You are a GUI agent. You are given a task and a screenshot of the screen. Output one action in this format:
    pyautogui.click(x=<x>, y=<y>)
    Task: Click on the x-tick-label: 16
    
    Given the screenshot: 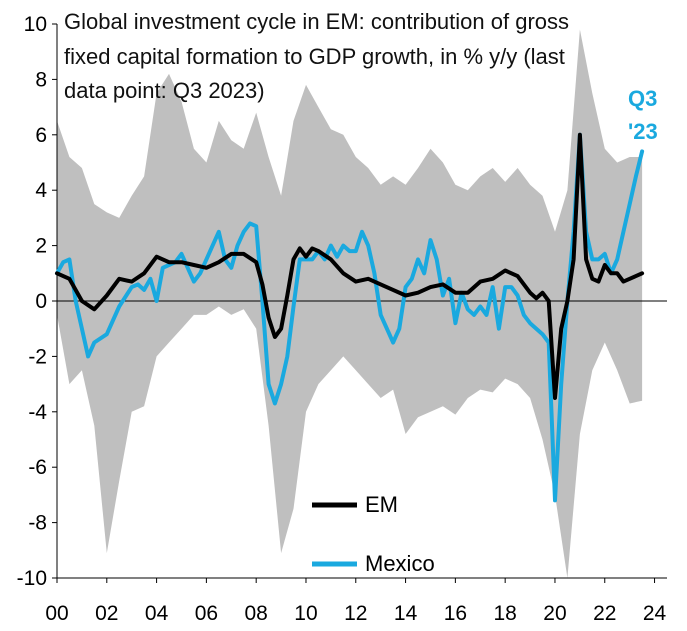 What is the action you would take?
    pyautogui.click(x=455, y=613)
    